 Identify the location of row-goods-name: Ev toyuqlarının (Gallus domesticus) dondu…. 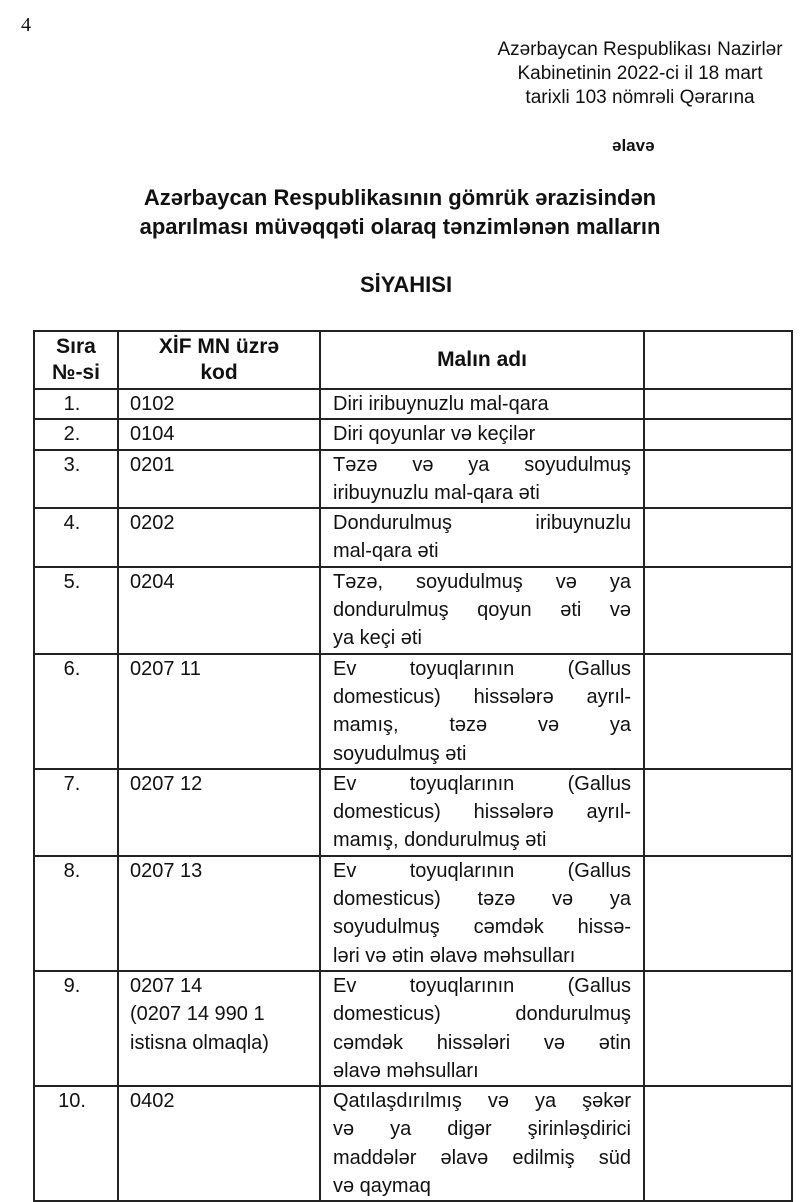
(482, 1028).